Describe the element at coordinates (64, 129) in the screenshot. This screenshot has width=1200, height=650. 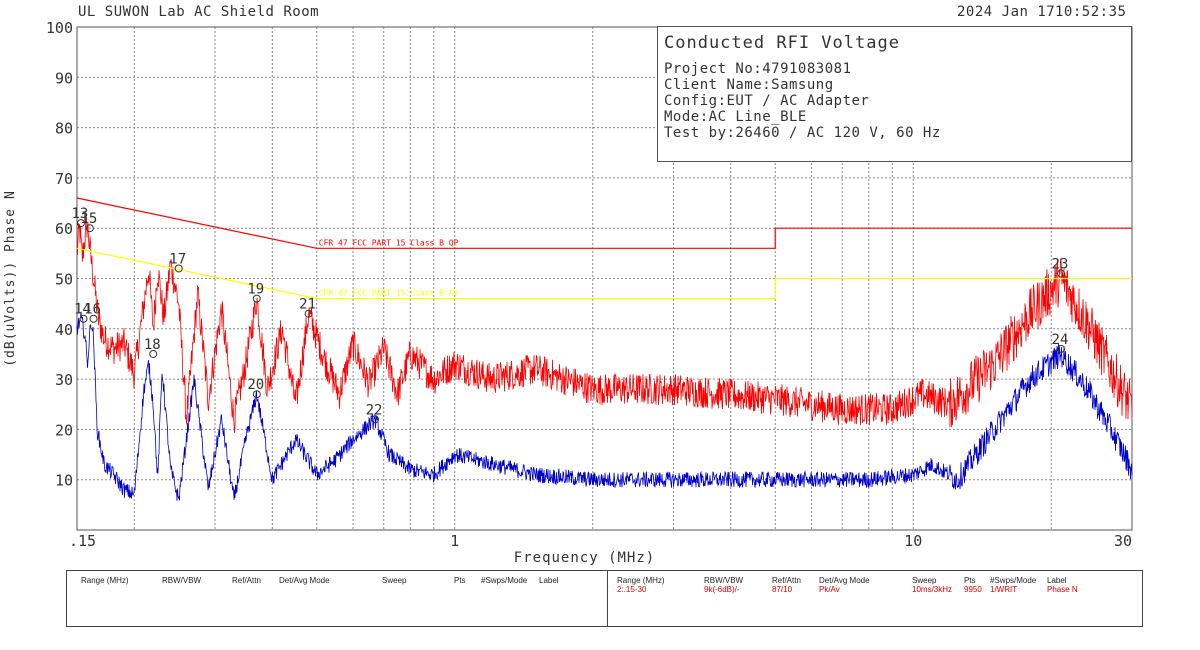
I see `y-tick-label: 80` at that location.